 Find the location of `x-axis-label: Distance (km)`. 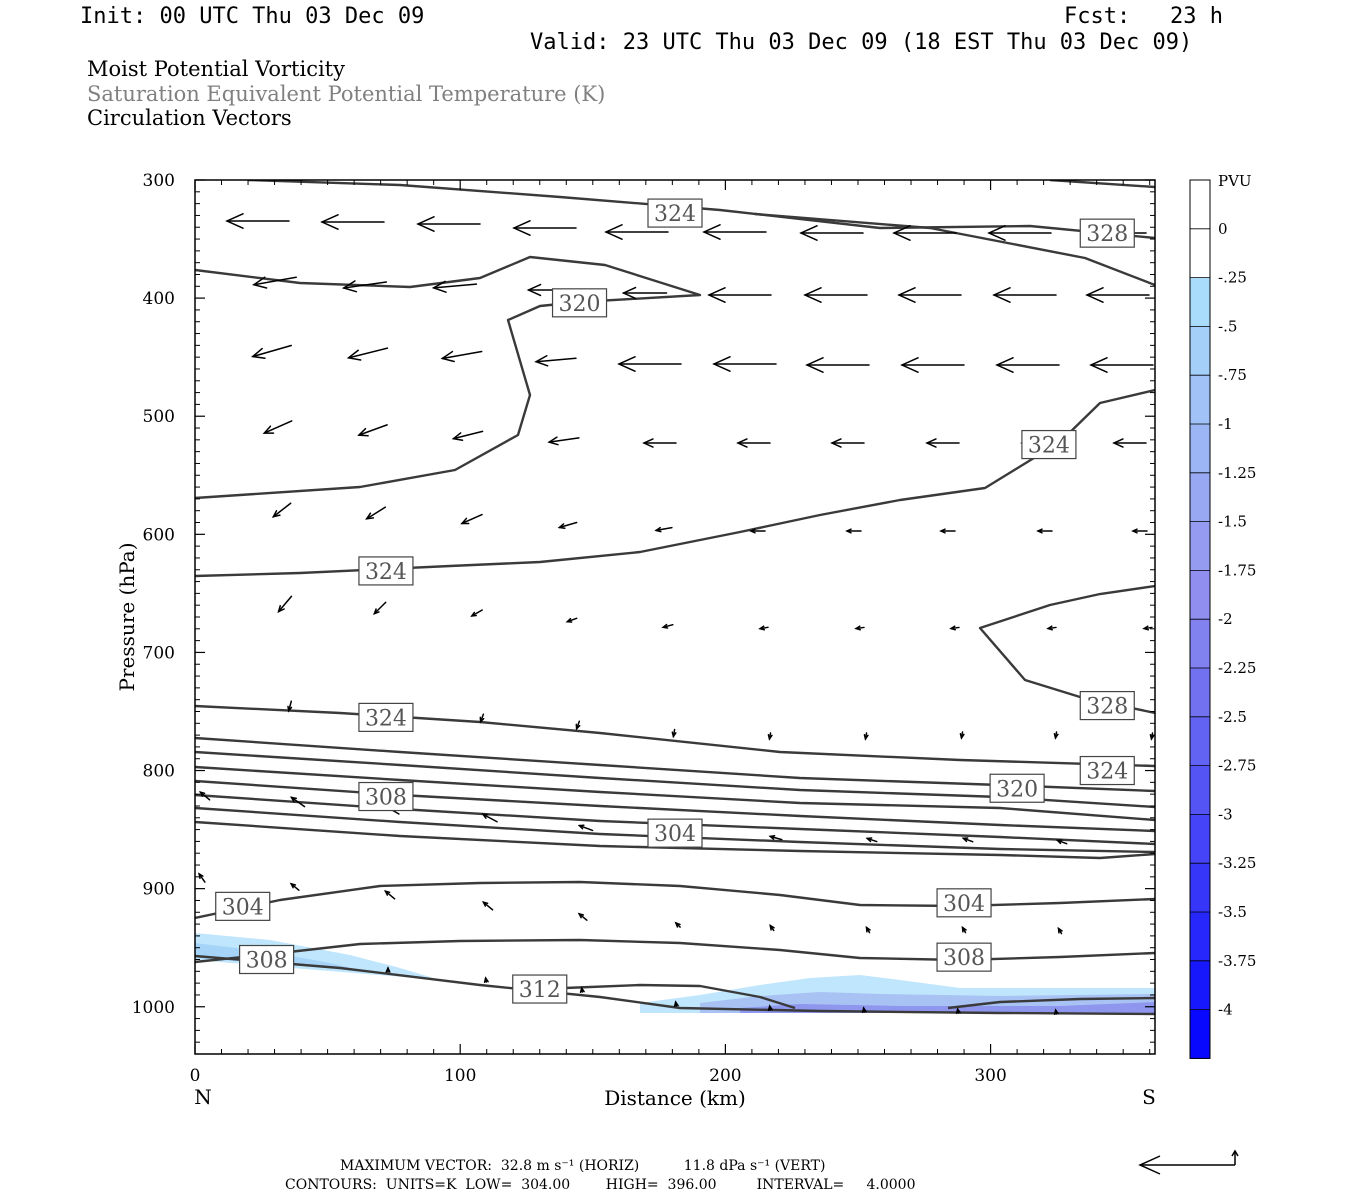

x-axis-label: Distance (km) is located at coordinates (675, 1098).